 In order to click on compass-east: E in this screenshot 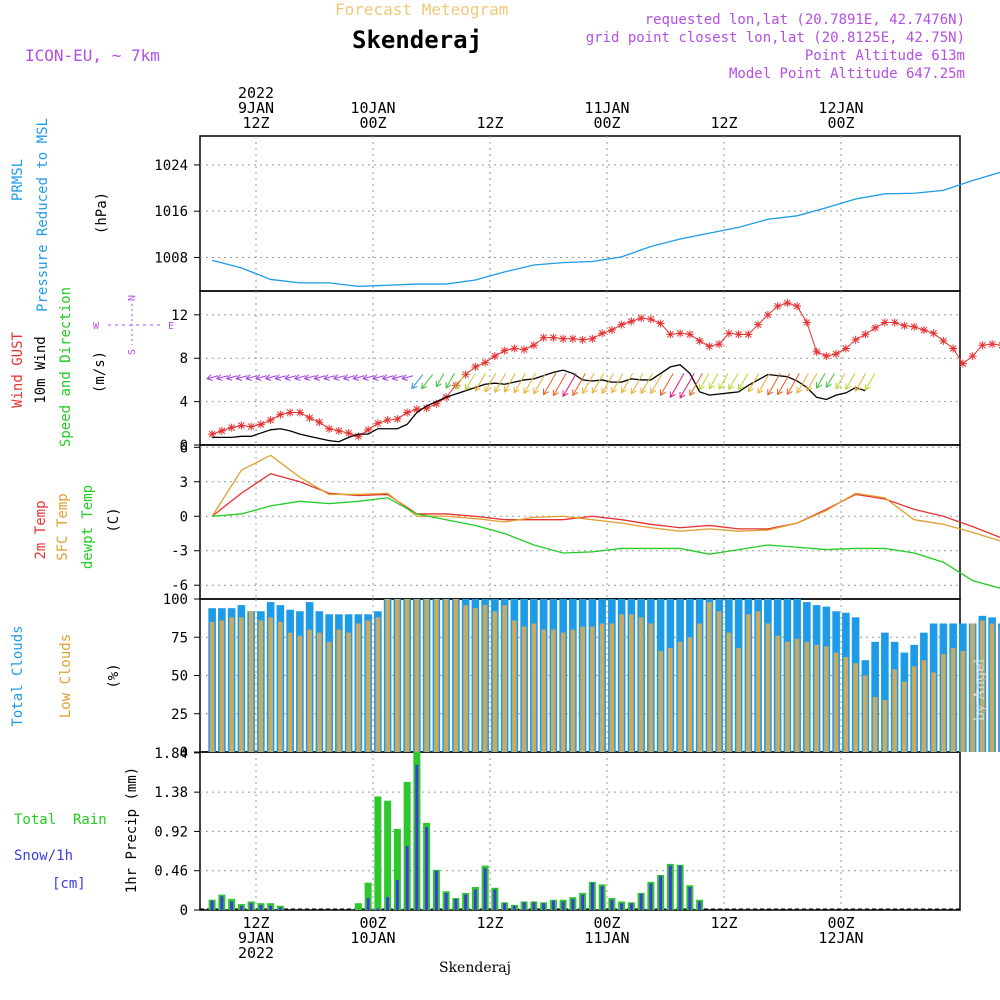, I will do `click(171, 326)`.